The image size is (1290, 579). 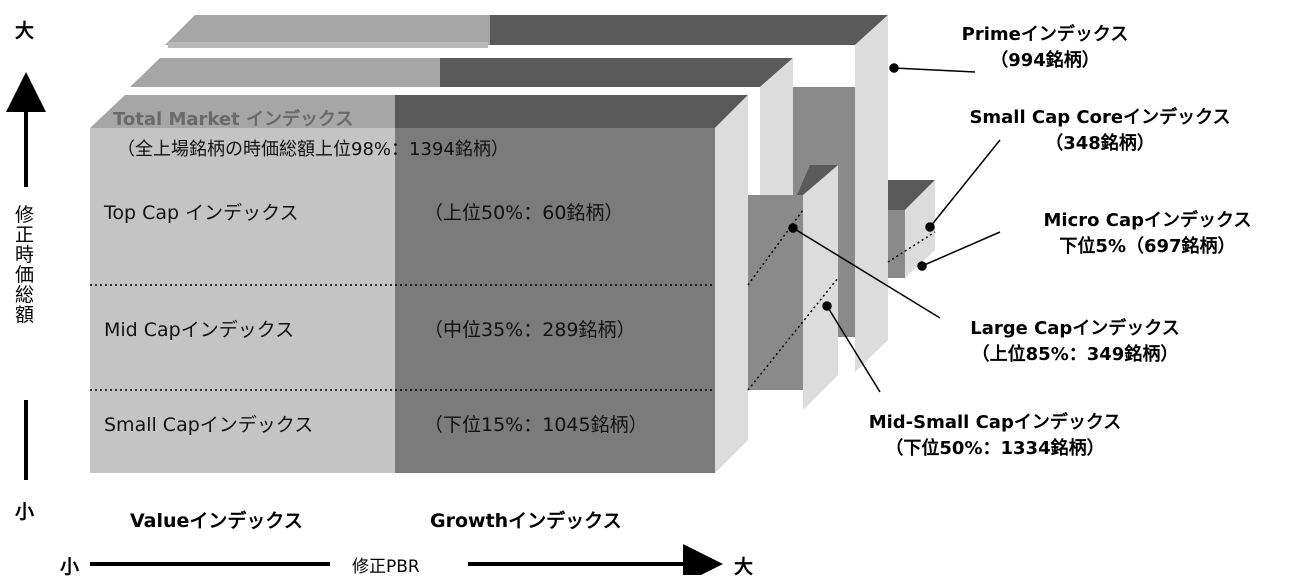 What do you see at coordinates (995, 448) in the screenshot?
I see `mid-small-cap-callout-detail: （下位50%：1334銘柄）` at bounding box center [995, 448].